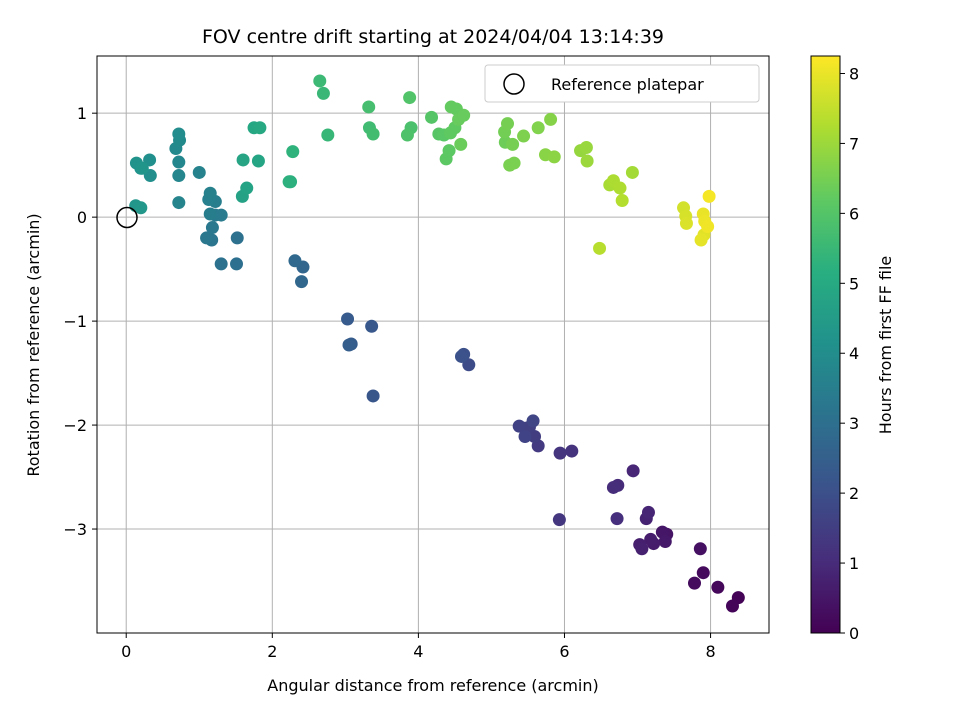 The image size is (960, 720). What do you see at coordinates (82, 217) in the screenshot?
I see `y-tick-label: 0` at bounding box center [82, 217].